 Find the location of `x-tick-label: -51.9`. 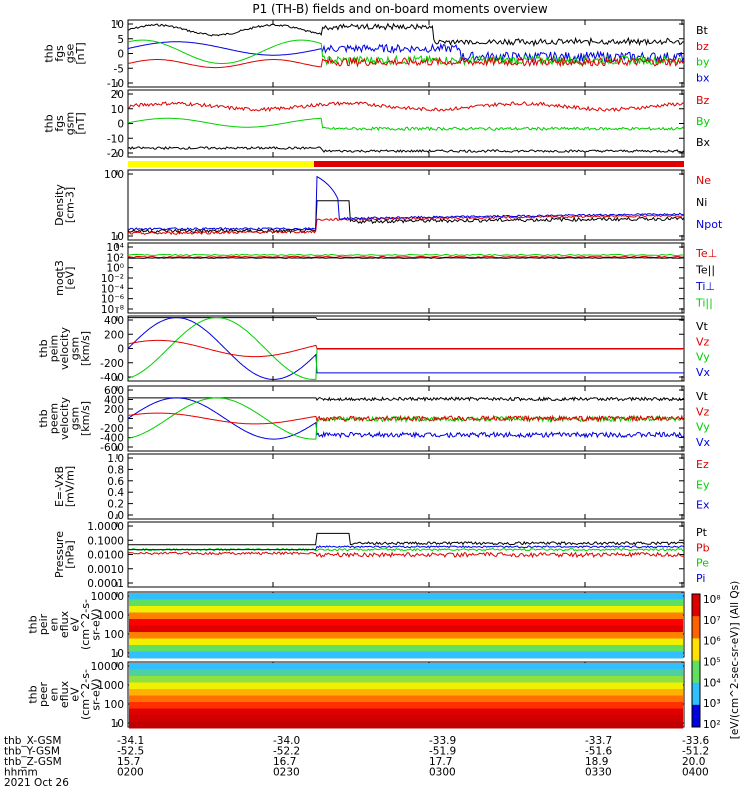

x-tick-label: -51.9 is located at coordinates (442, 752).